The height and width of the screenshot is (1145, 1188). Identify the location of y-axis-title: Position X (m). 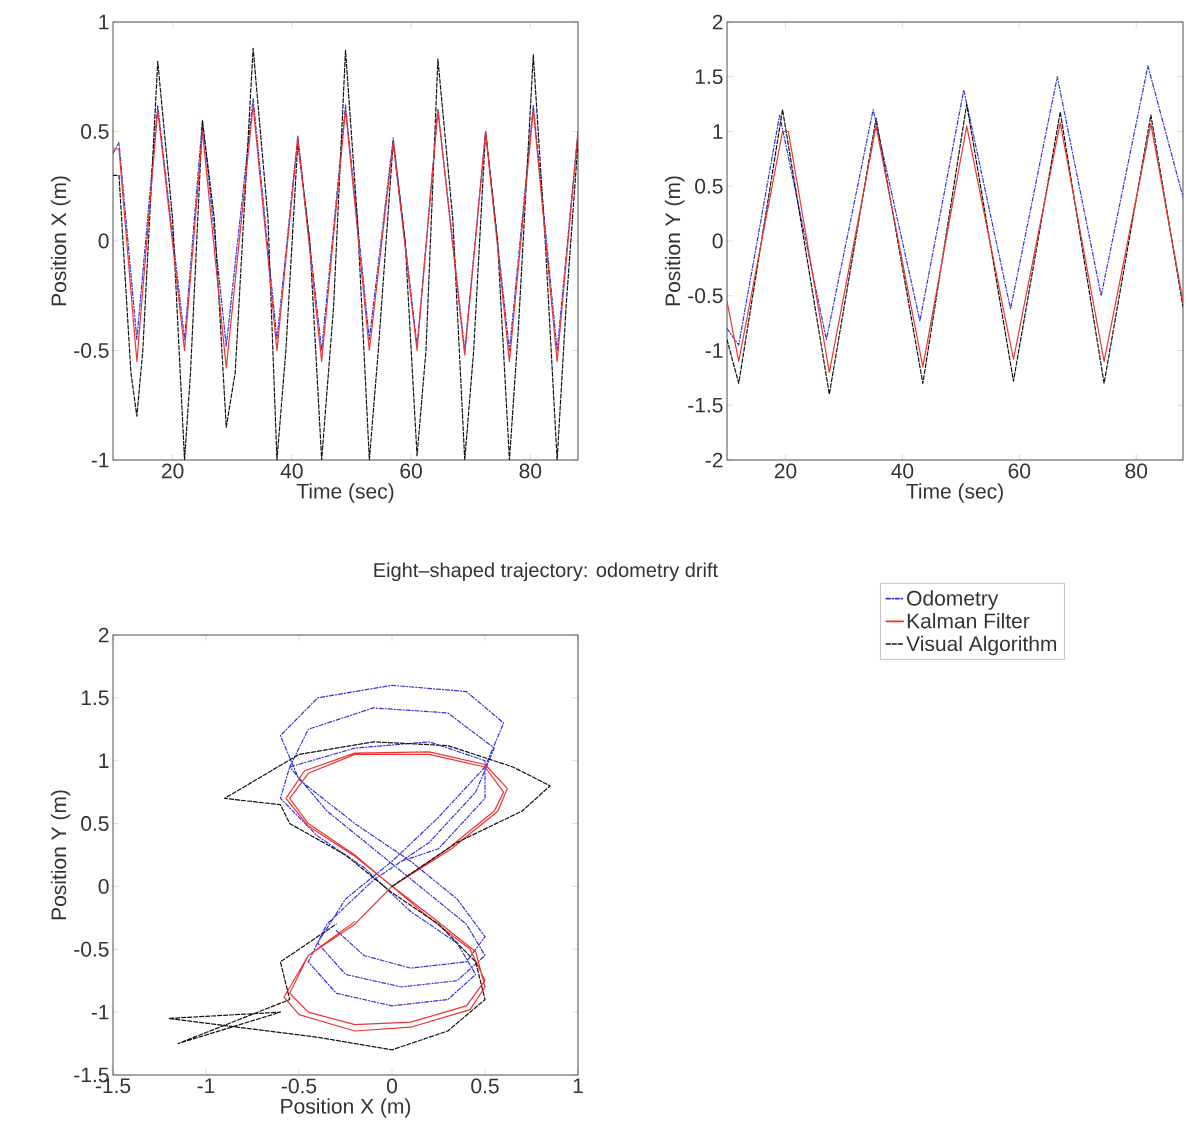
(60, 241).